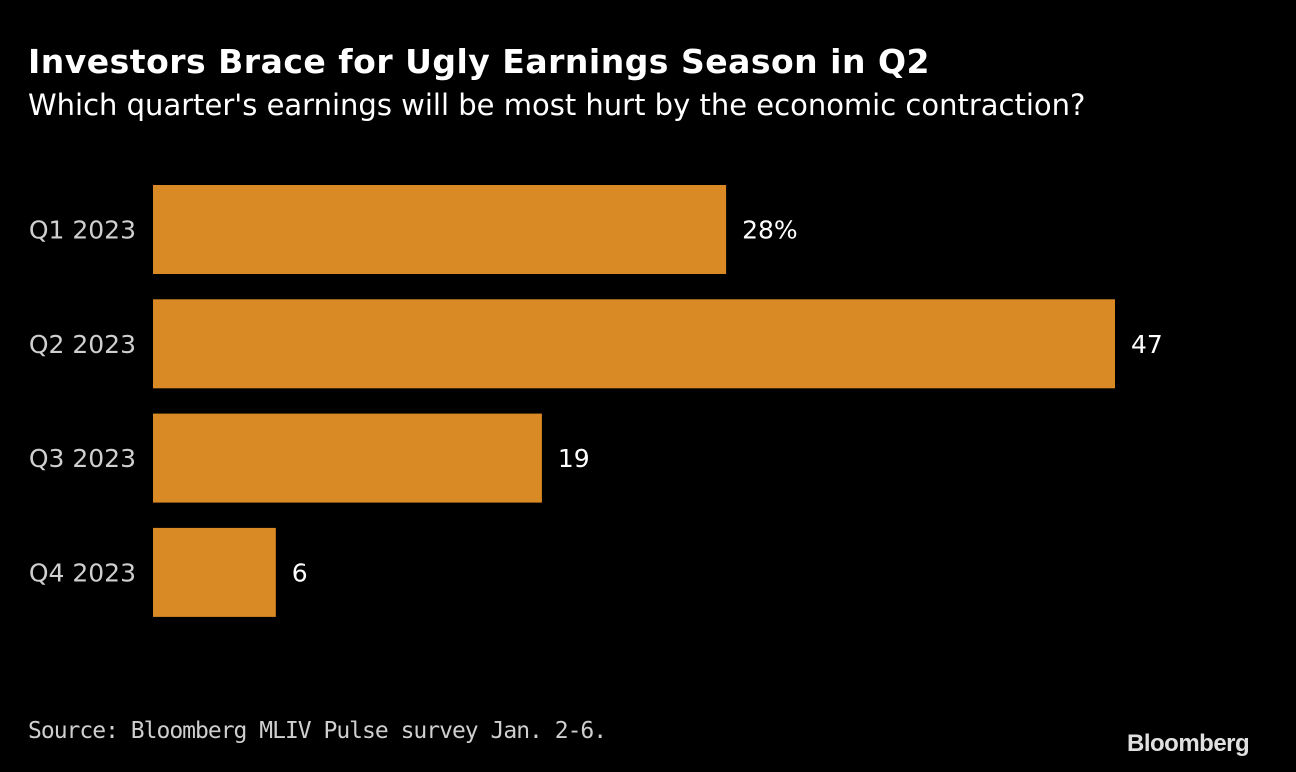 This screenshot has width=1296, height=772. What do you see at coordinates (634, 344) in the screenshot?
I see `bar-q2-2023` at bounding box center [634, 344].